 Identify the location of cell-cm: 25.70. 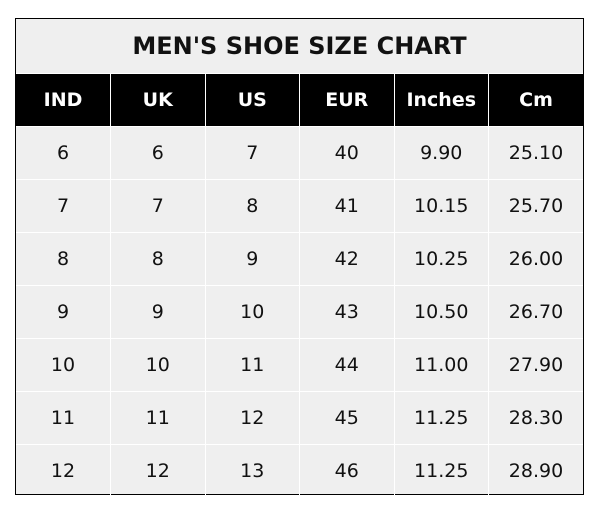
(535, 206).